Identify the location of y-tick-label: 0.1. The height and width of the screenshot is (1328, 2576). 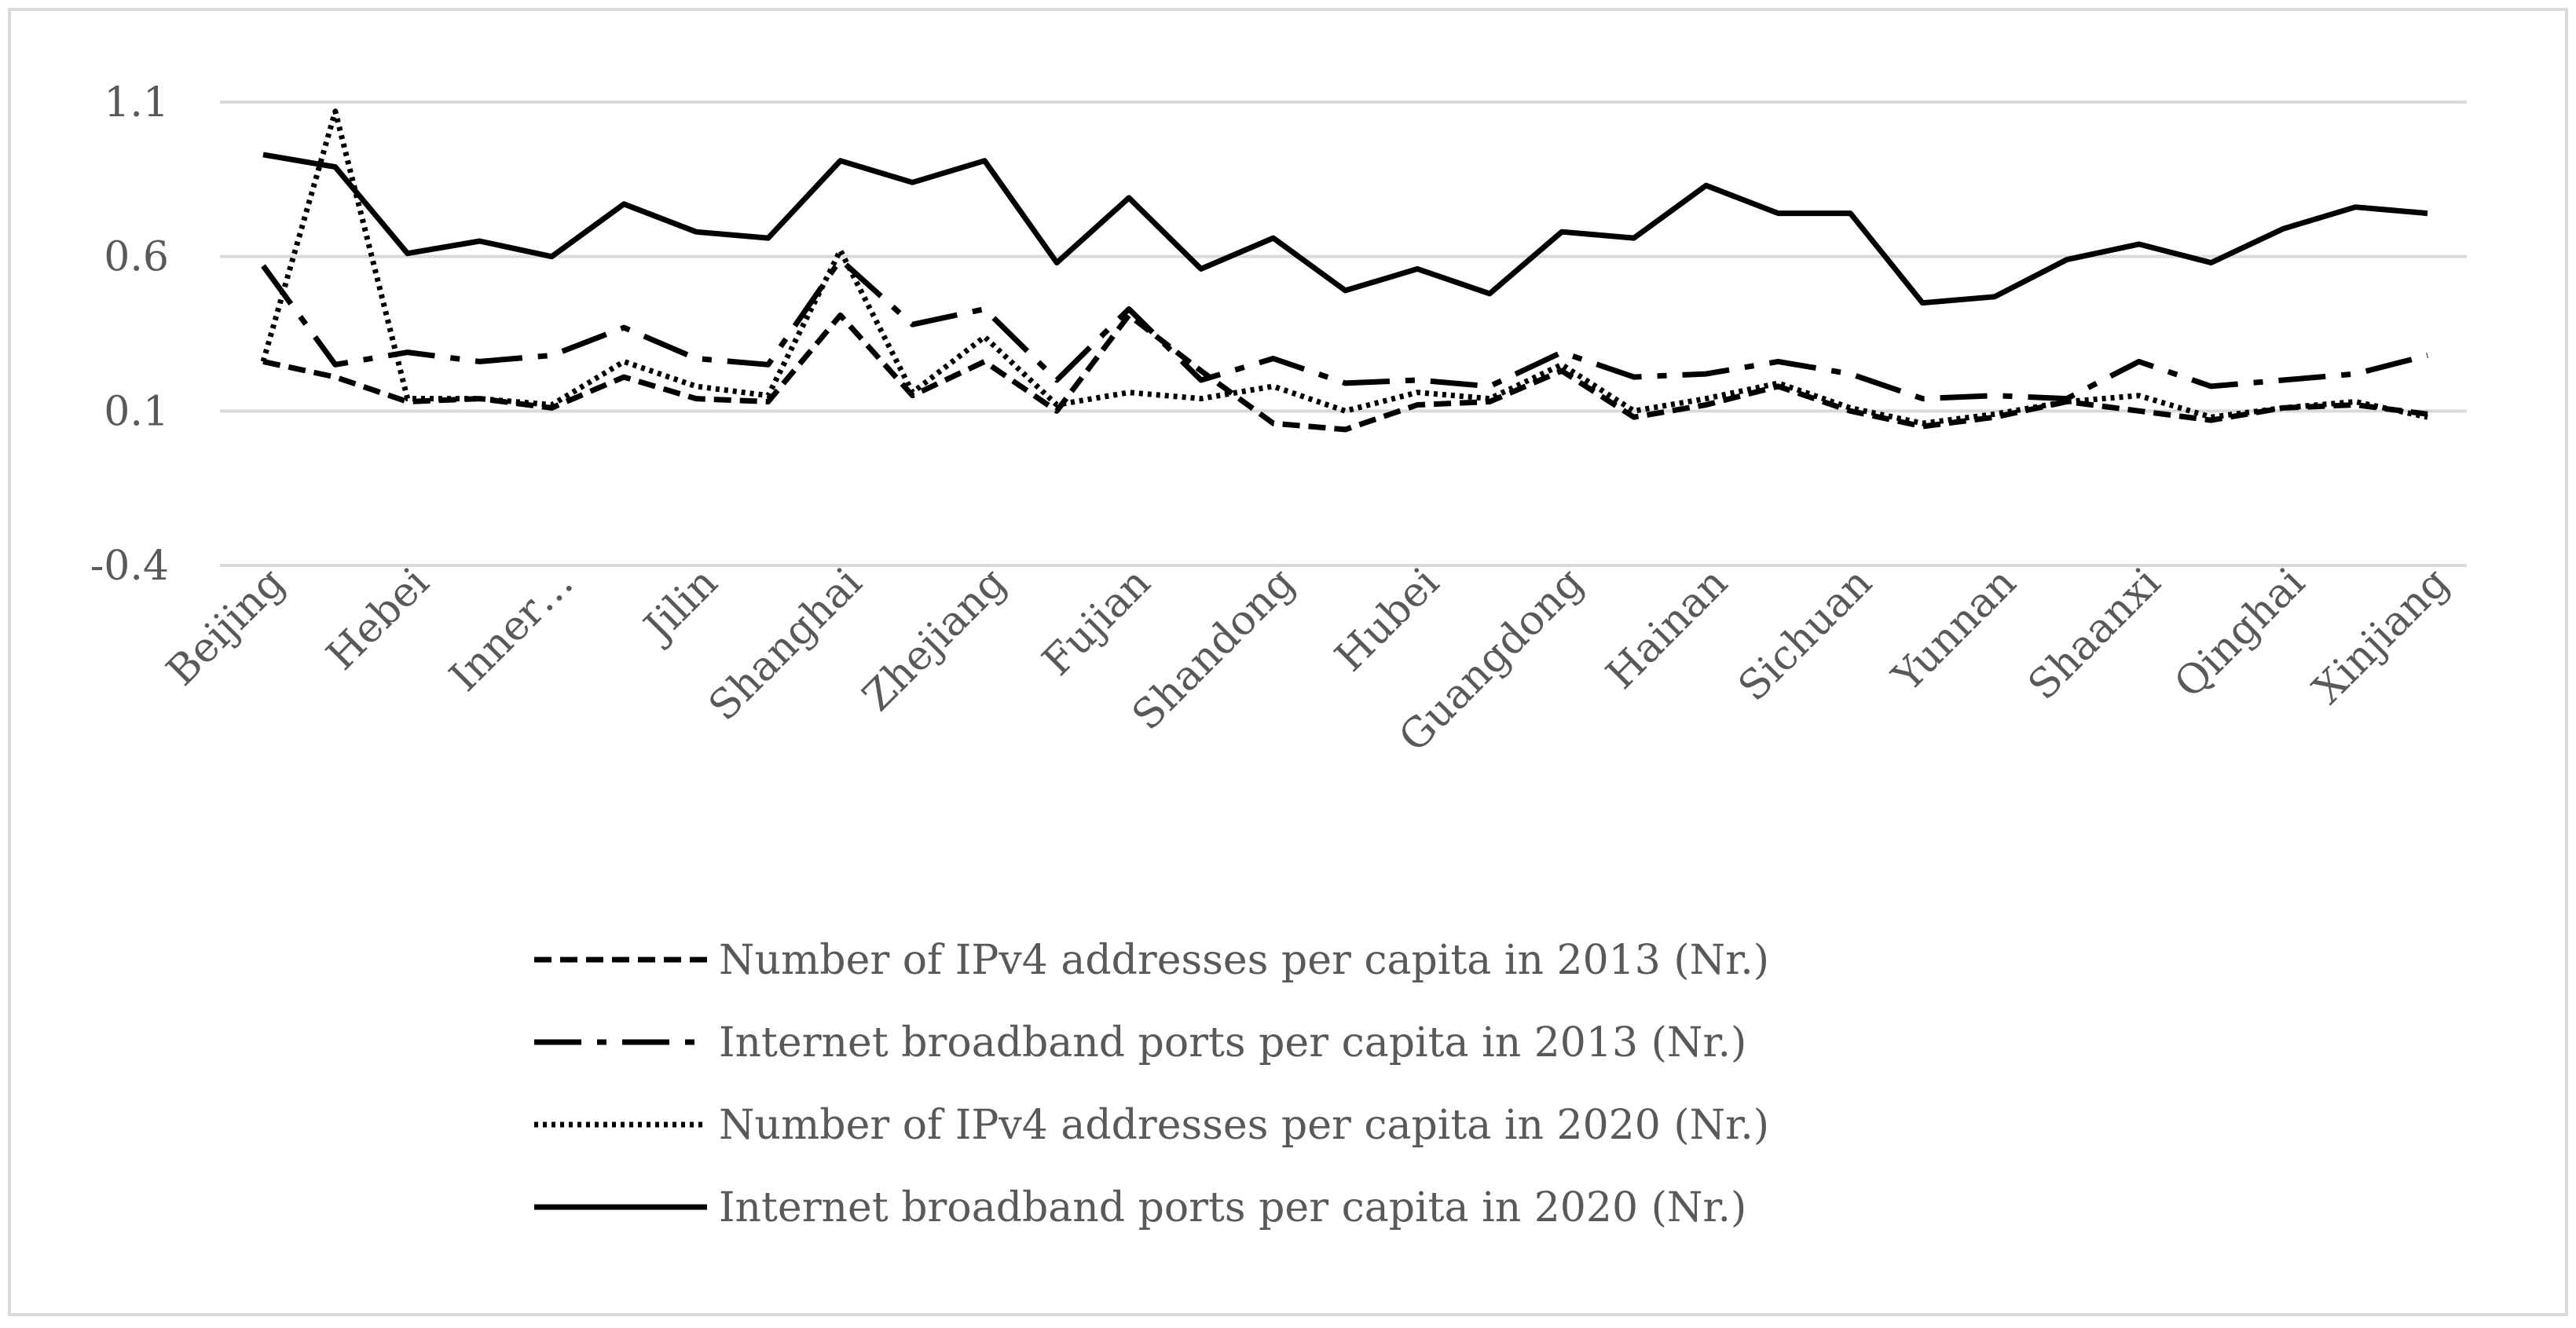
(136, 411).